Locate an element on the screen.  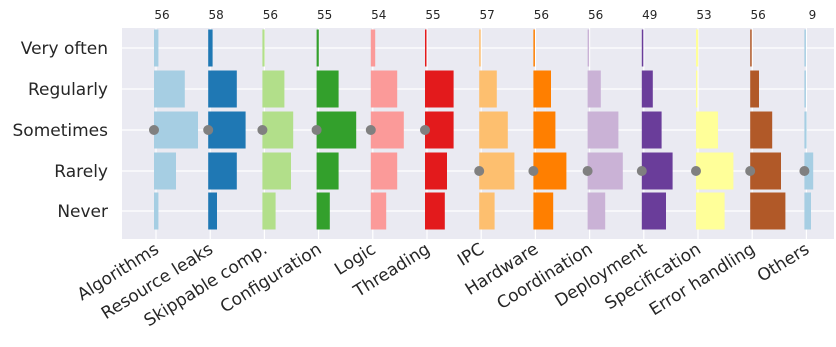
median-markers is located at coordinates (479, 150).